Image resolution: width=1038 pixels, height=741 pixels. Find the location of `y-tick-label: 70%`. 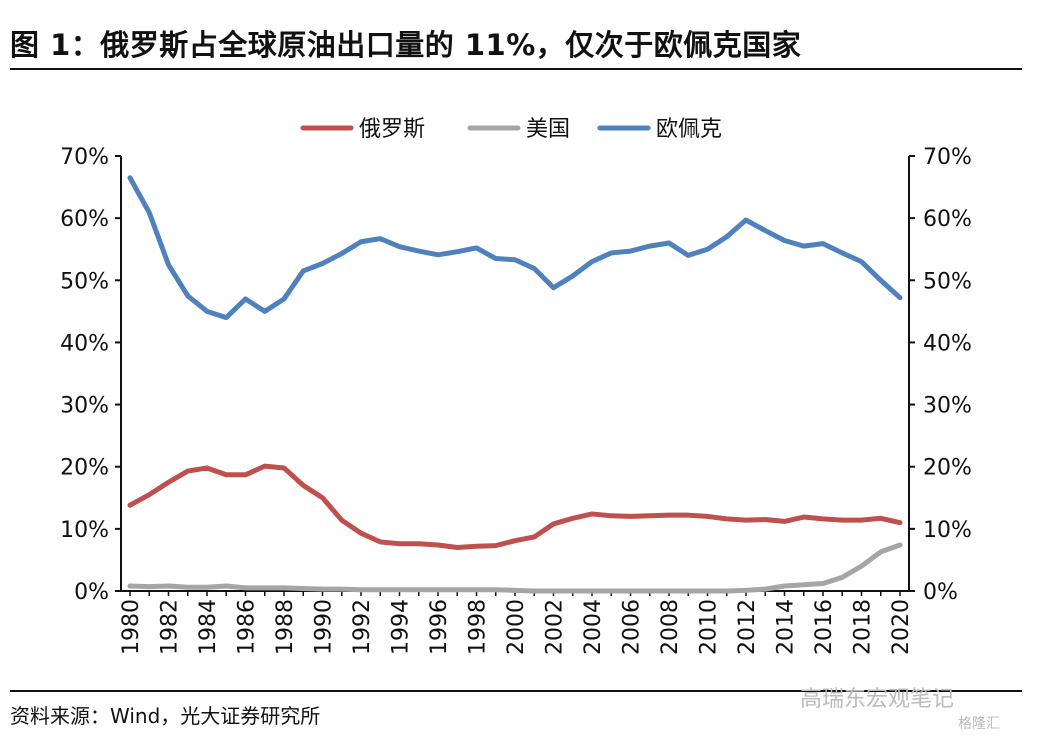

y-tick-label: 70% is located at coordinates (84, 157).